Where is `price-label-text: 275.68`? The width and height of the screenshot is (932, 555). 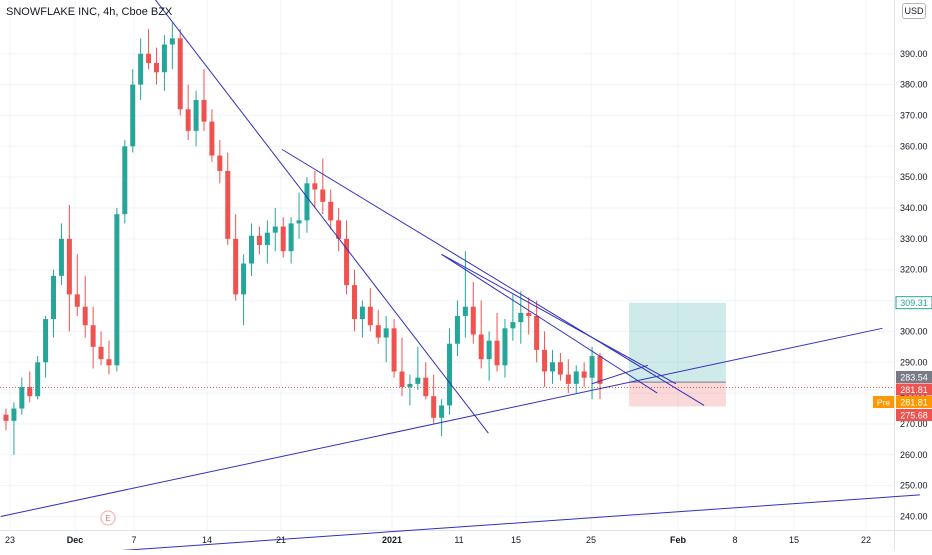 price-label-text: 275.68 is located at coordinates (914, 416).